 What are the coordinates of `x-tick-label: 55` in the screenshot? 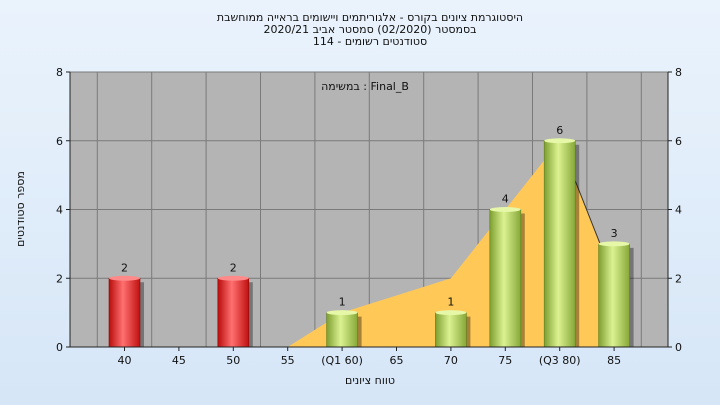 It's located at (288, 360).